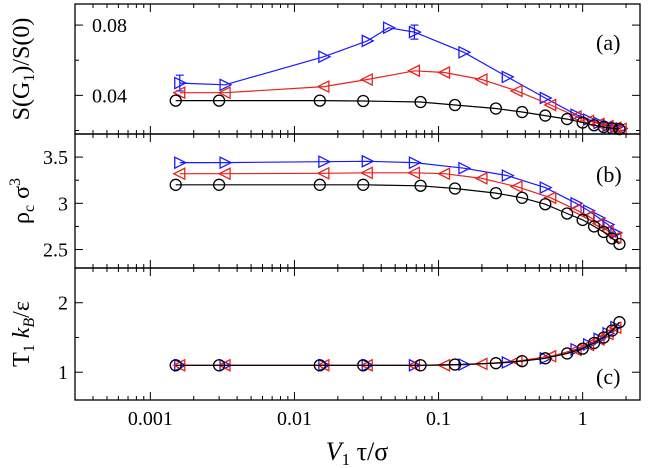 The image size is (654, 468). What do you see at coordinates (358, 419) in the screenshot?
I see `x-axis: 0.001 0.01 0.1 1` at bounding box center [358, 419].